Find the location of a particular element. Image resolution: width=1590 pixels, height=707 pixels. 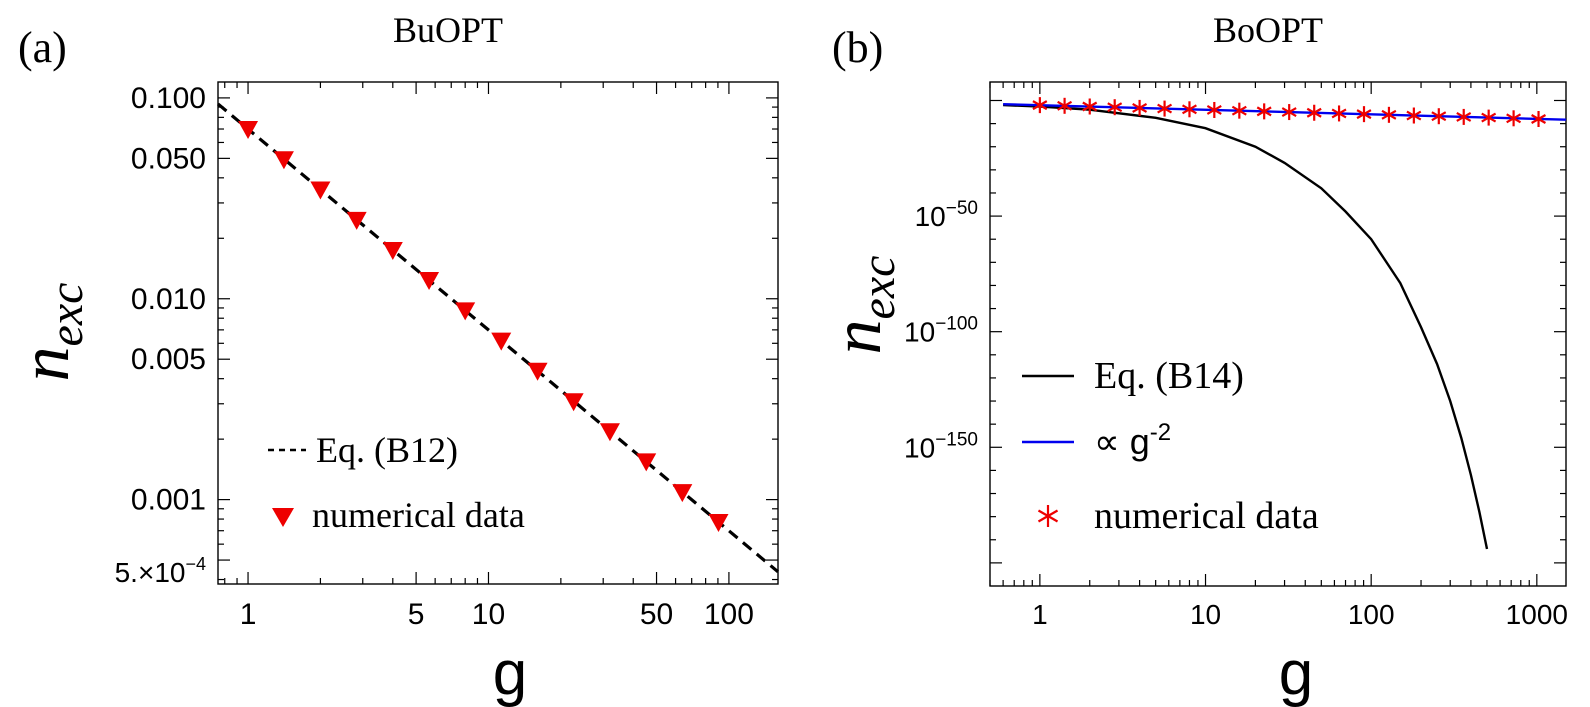

panel-a-ytick-labels: 0.100 0.050 0.010 0.005 0.001 is located at coordinates (168, 299).